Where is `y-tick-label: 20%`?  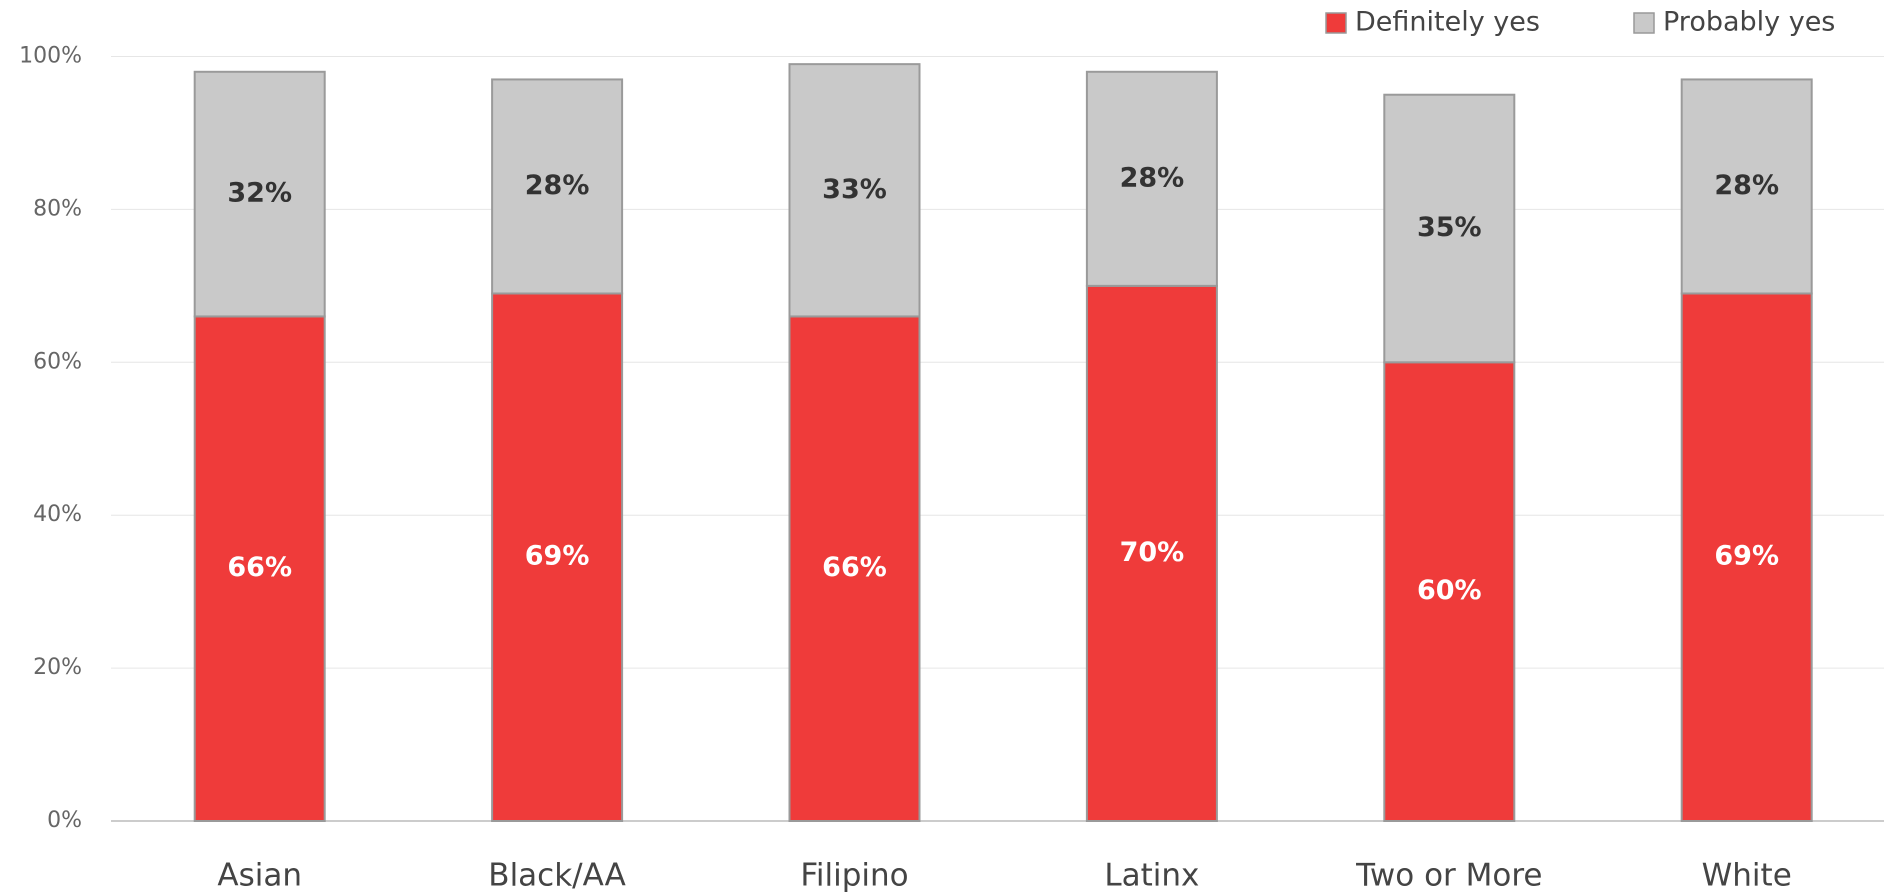 y-tick-label: 20% is located at coordinates (57, 667).